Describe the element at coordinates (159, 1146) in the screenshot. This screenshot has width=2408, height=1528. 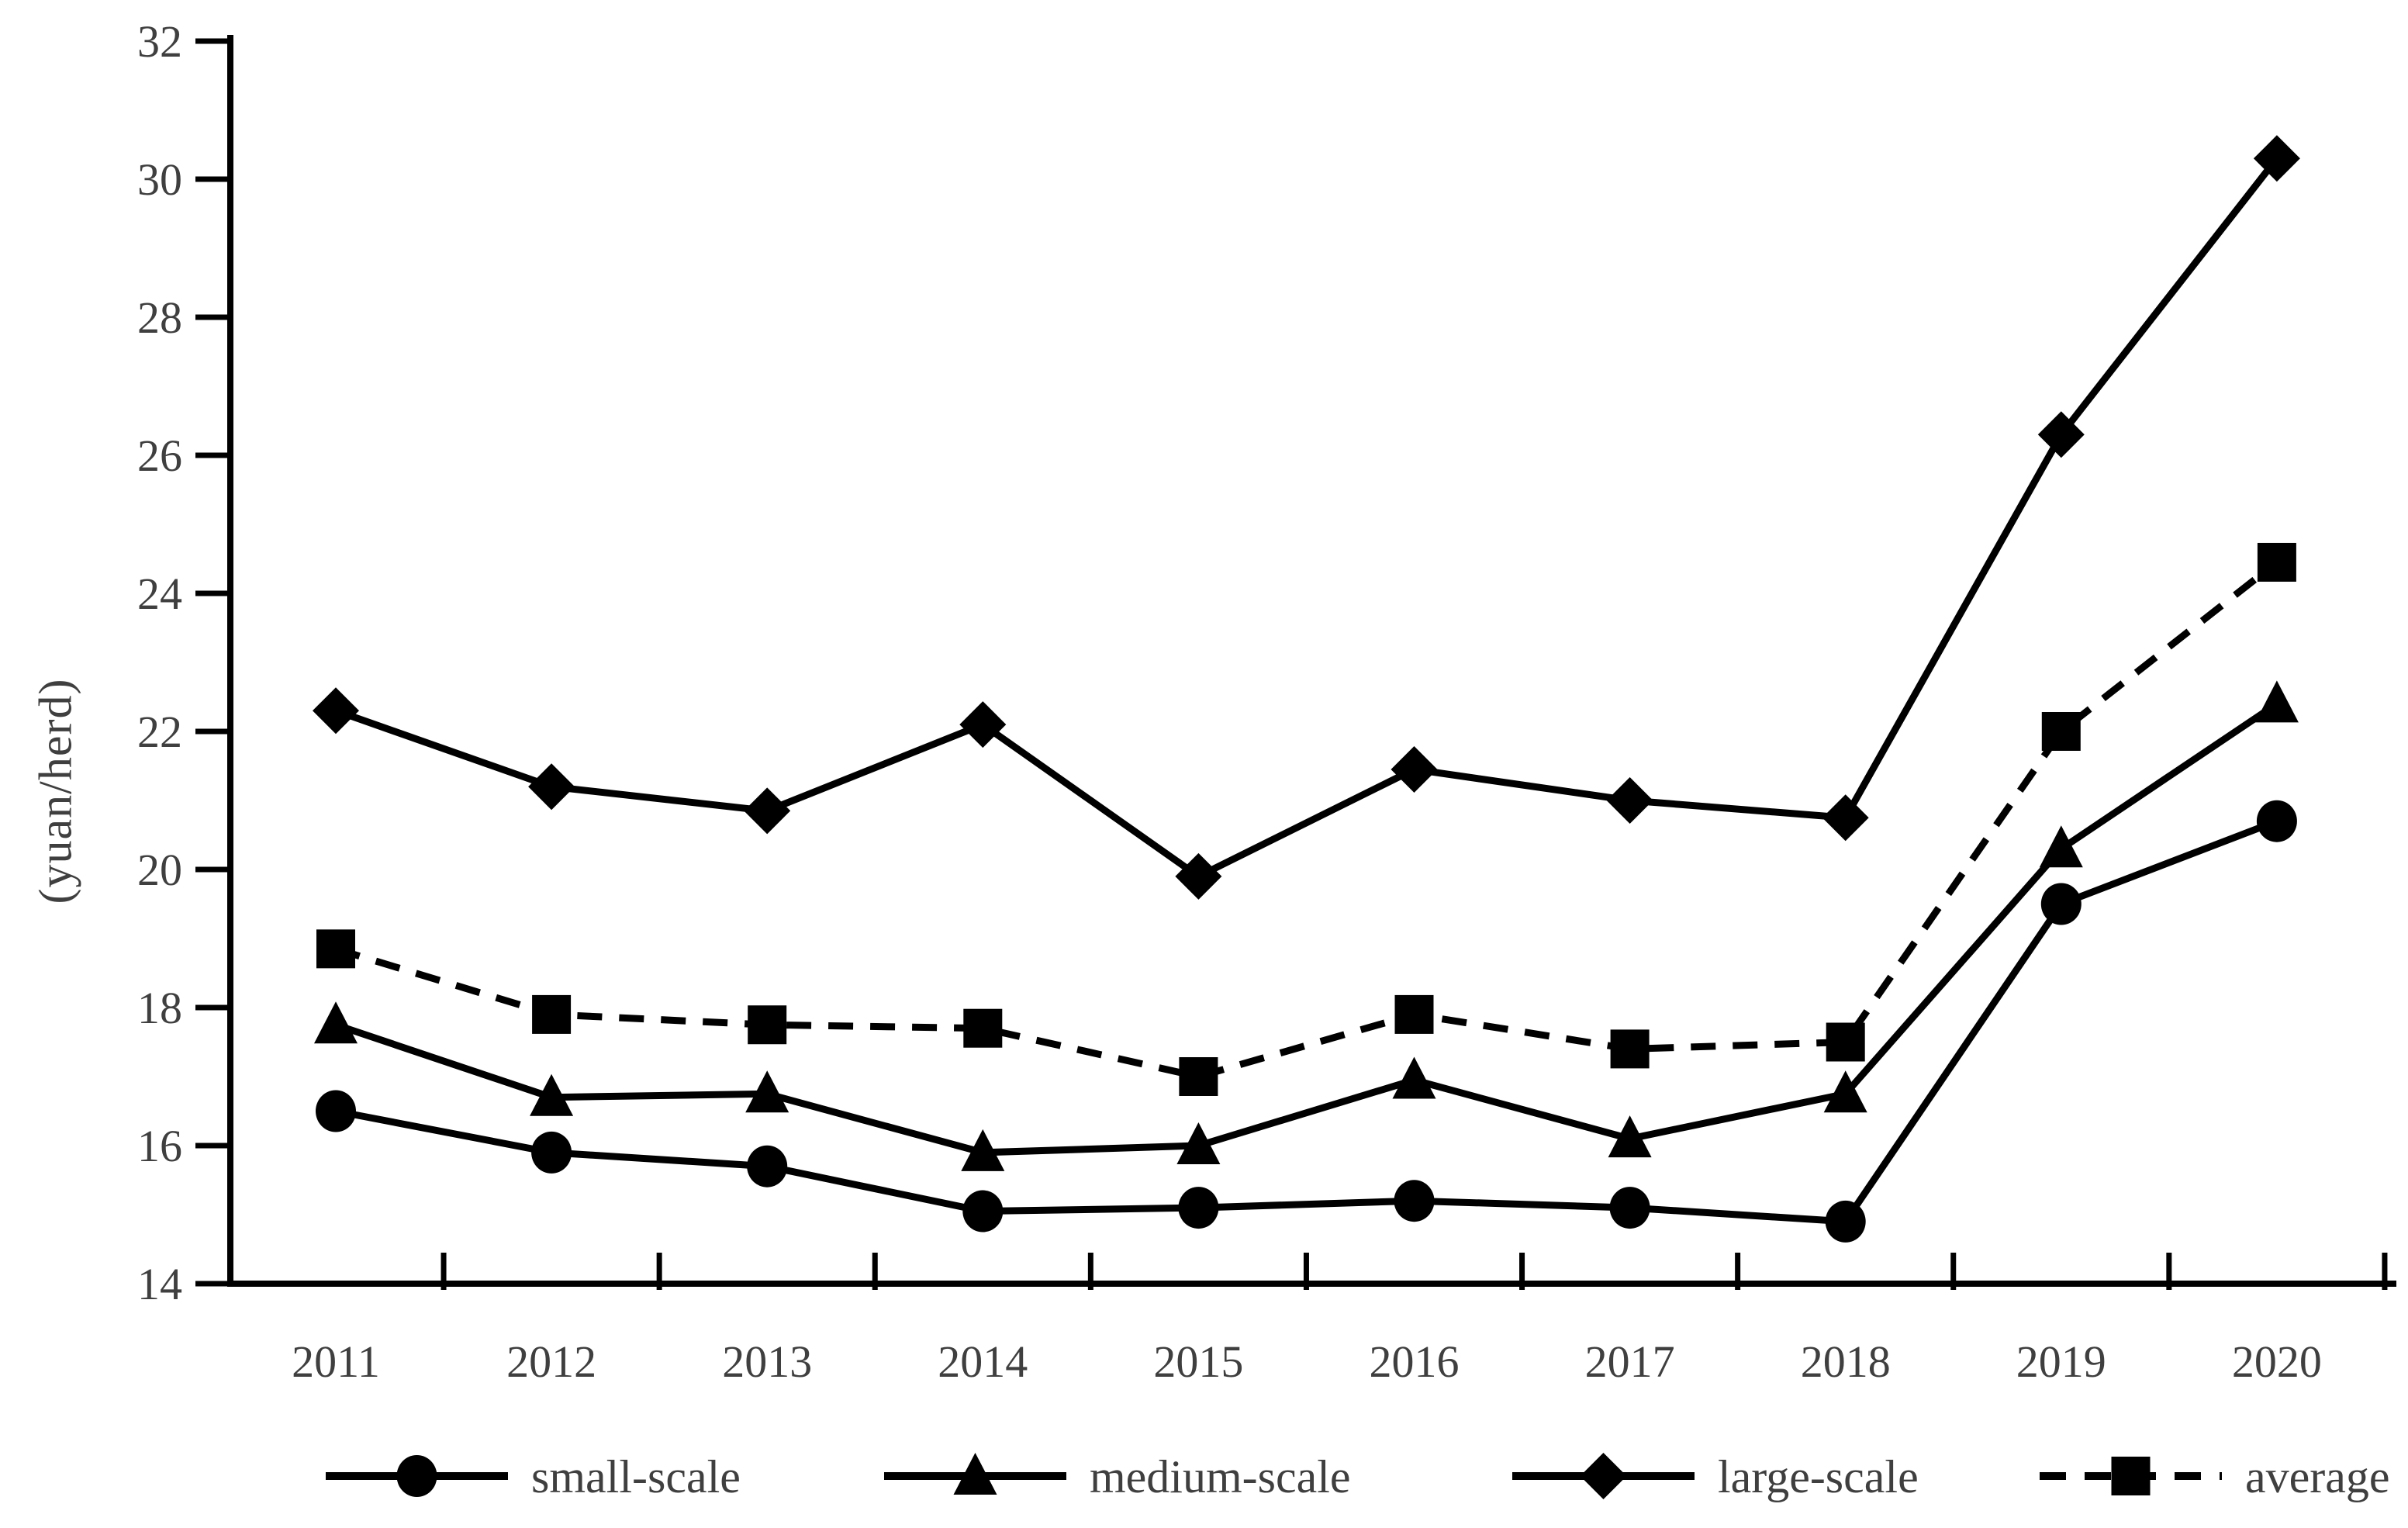
I see `y-tick-label: 16` at that location.